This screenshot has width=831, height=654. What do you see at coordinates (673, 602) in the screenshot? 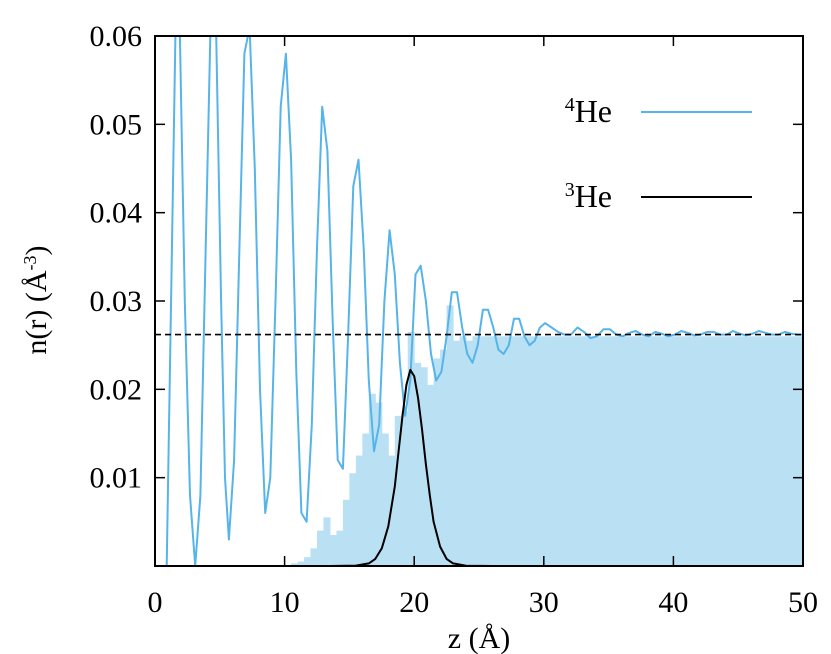
I see `x-tick-label: 40` at bounding box center [673, 602].